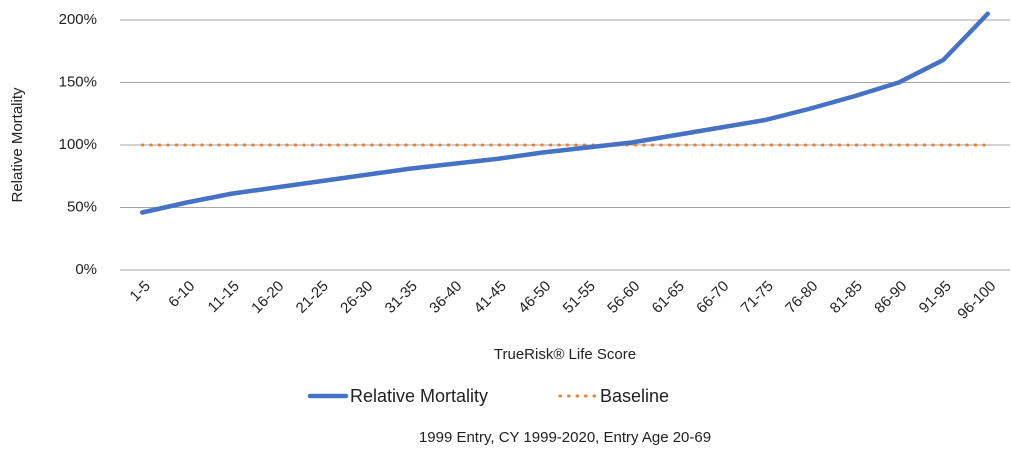 Image resolution: width=1011 pixels, height=451 pixels. I want to click on legend-label: Baseline, so click(634, 396).